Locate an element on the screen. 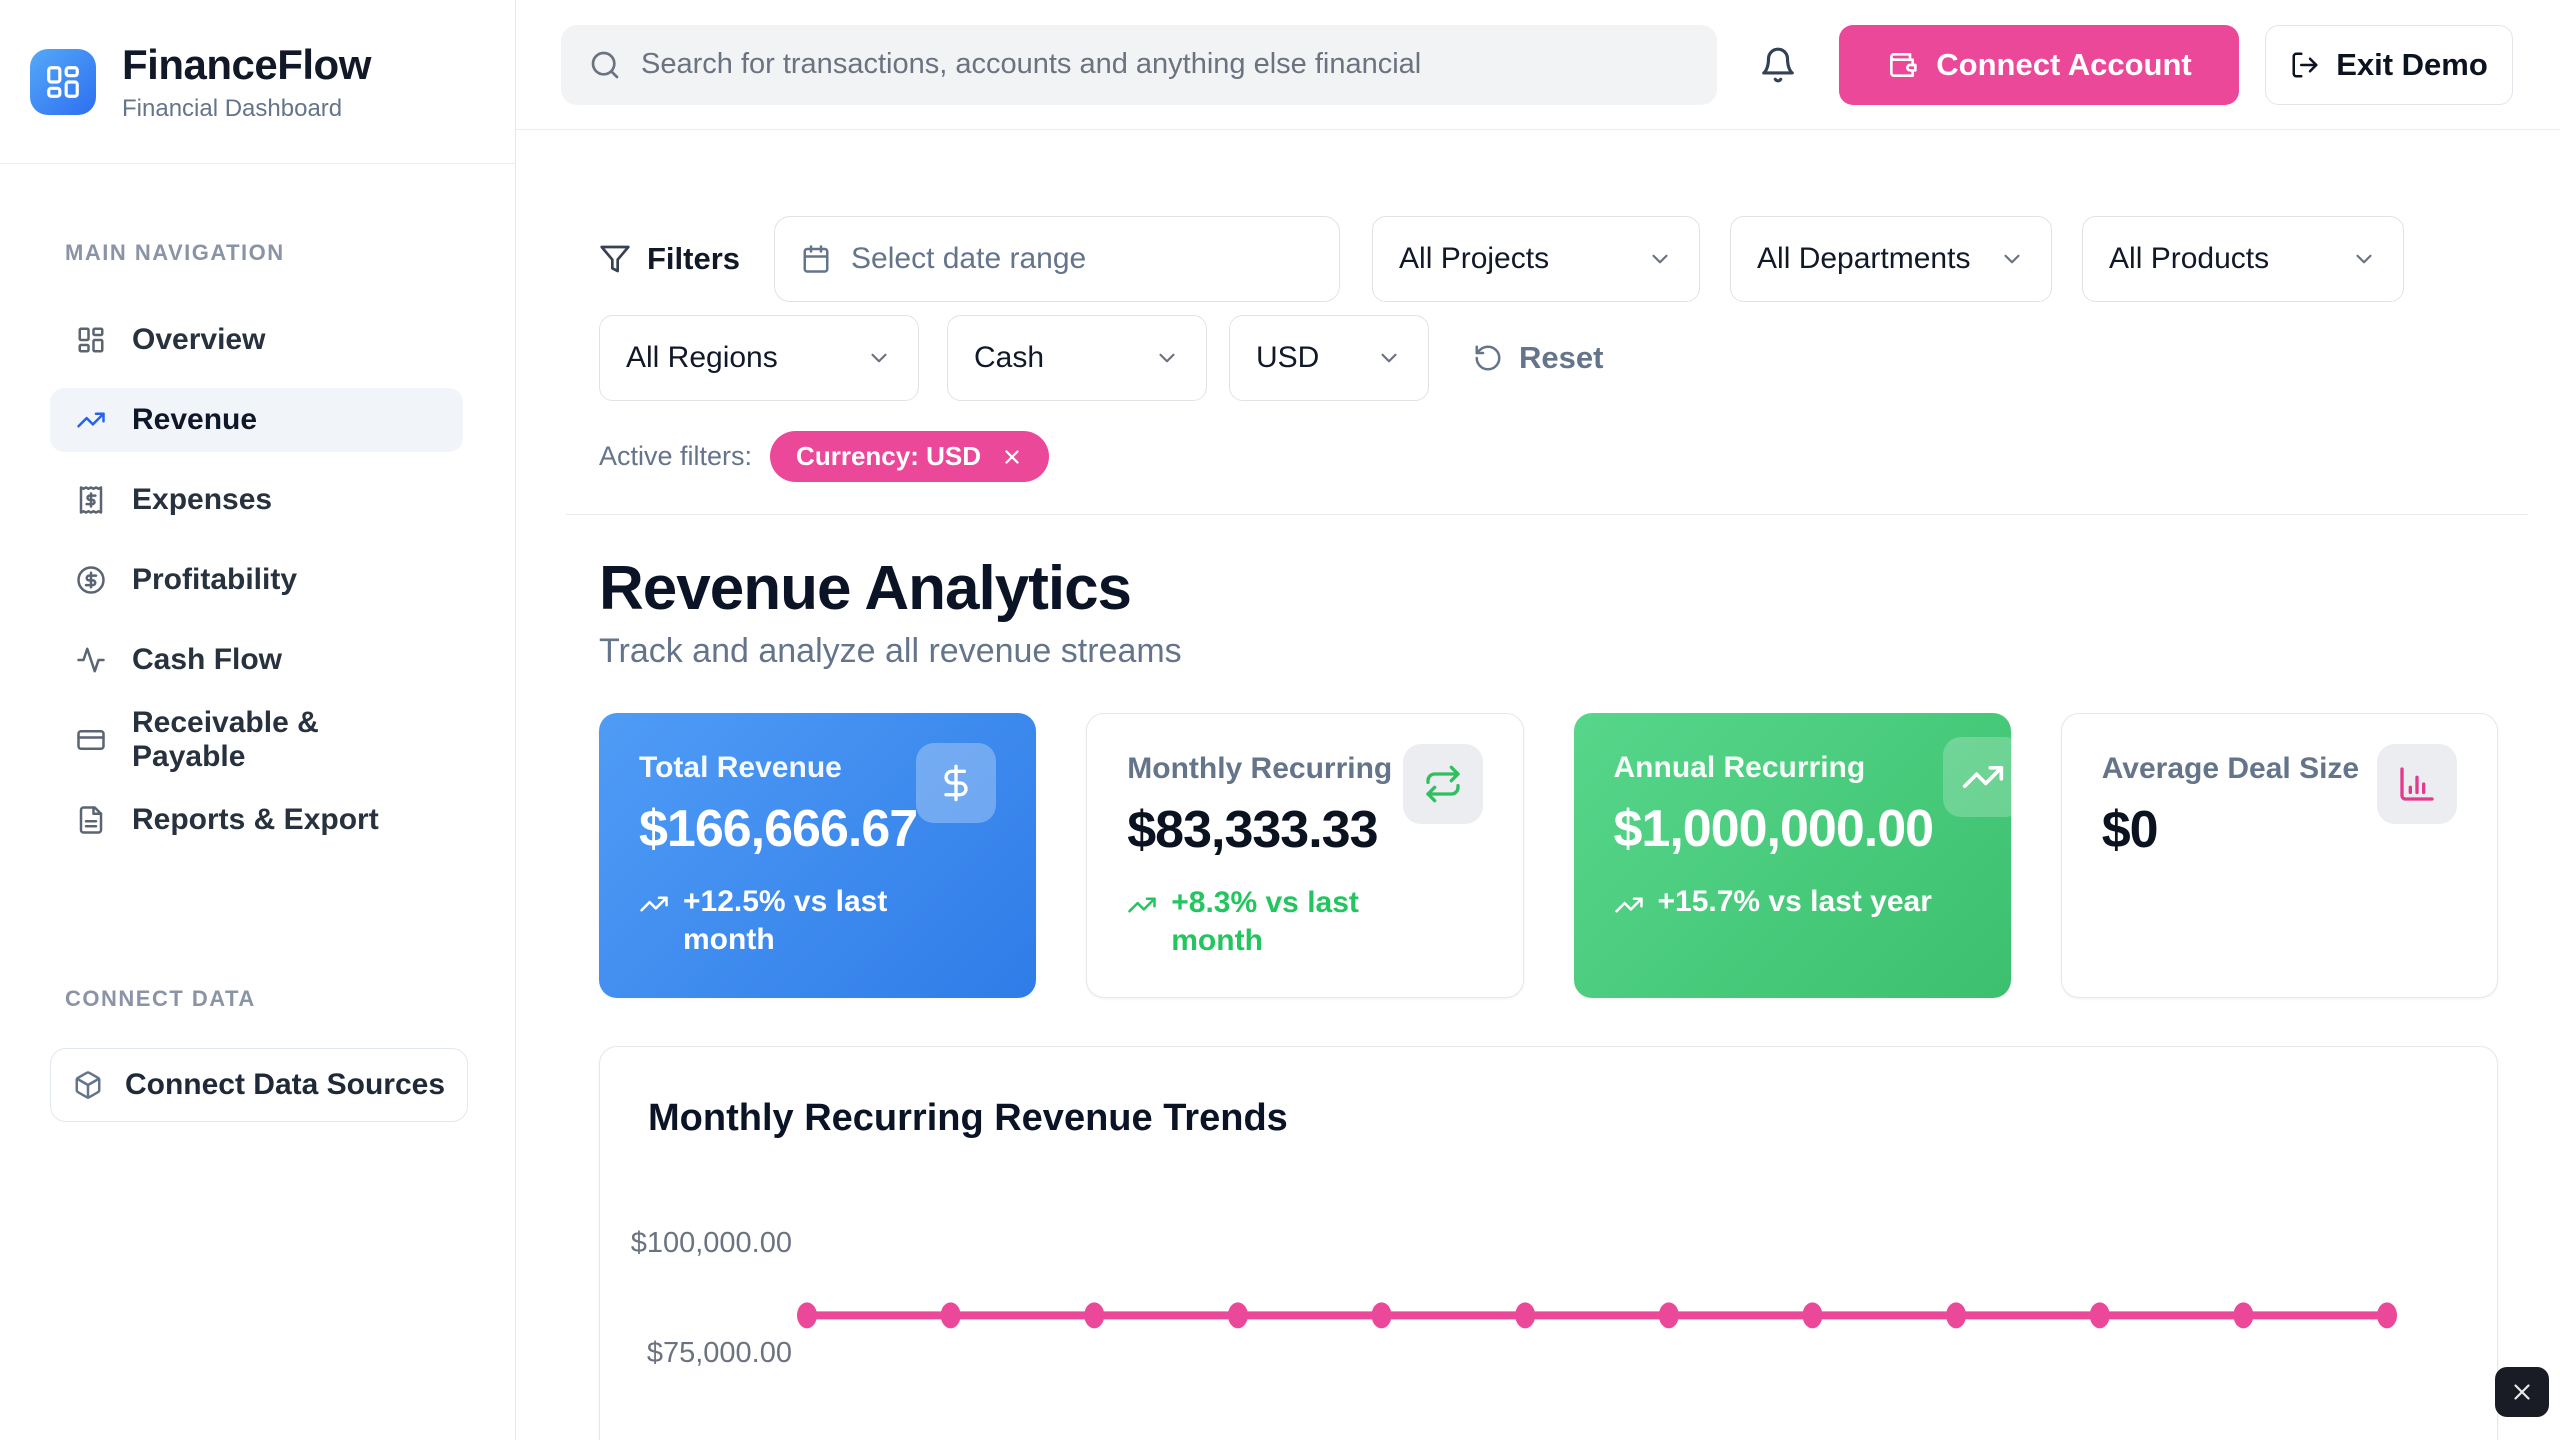  calendar-icon is located at coordinates (816, 259).